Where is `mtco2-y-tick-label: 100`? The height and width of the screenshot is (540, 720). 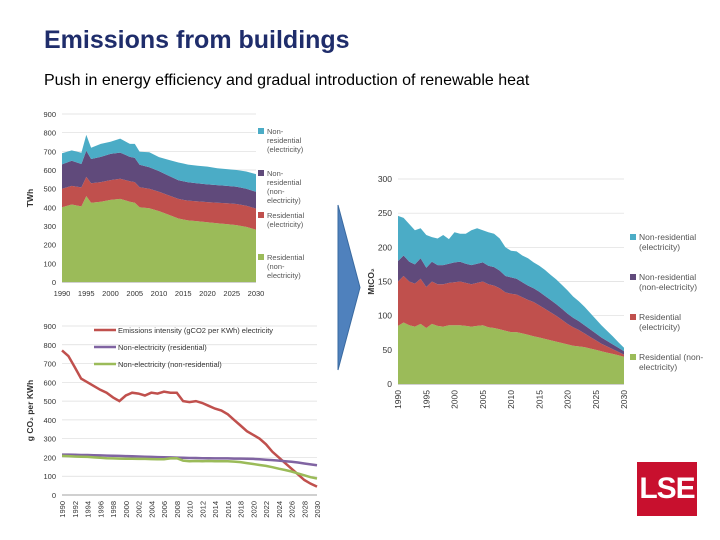 mtco2-y-tick-label: 100 is located at coordinates (385, 316).